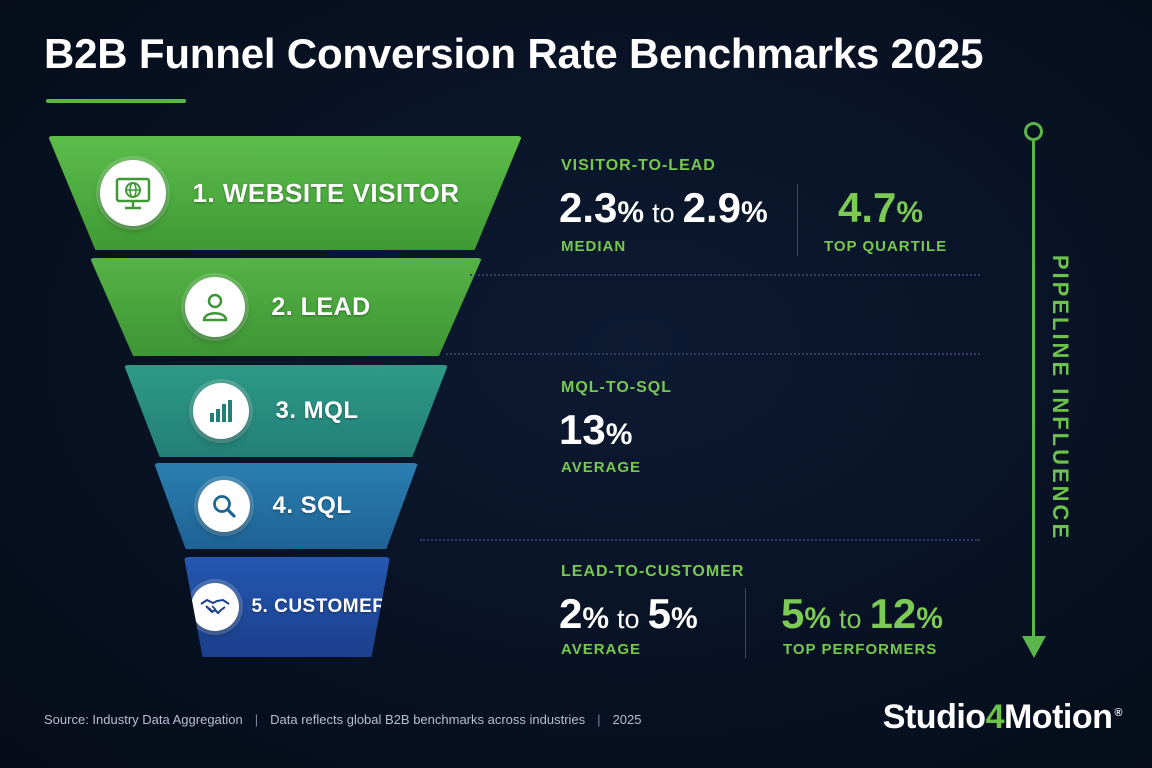 Image resolution: width=1152 pixels, height=768 pixels. I want to click on arrow-down-icon, so click(1034, 647).